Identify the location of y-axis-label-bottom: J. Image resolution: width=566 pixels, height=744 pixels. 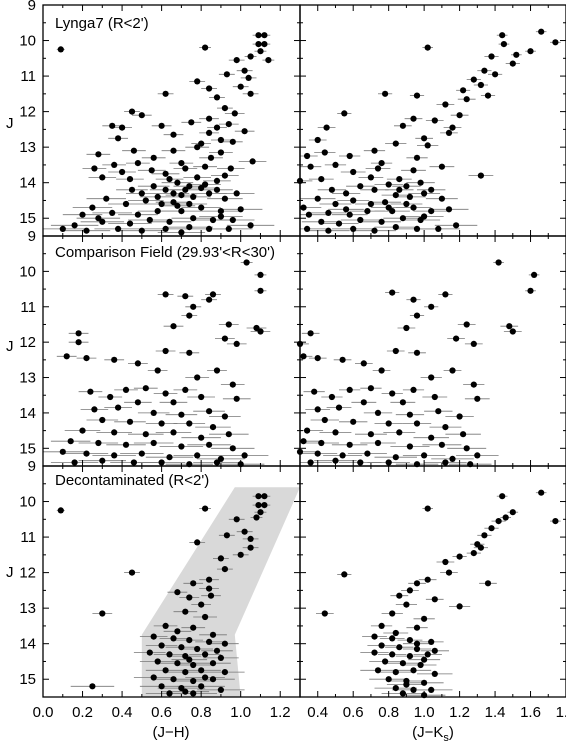
(10, 572).